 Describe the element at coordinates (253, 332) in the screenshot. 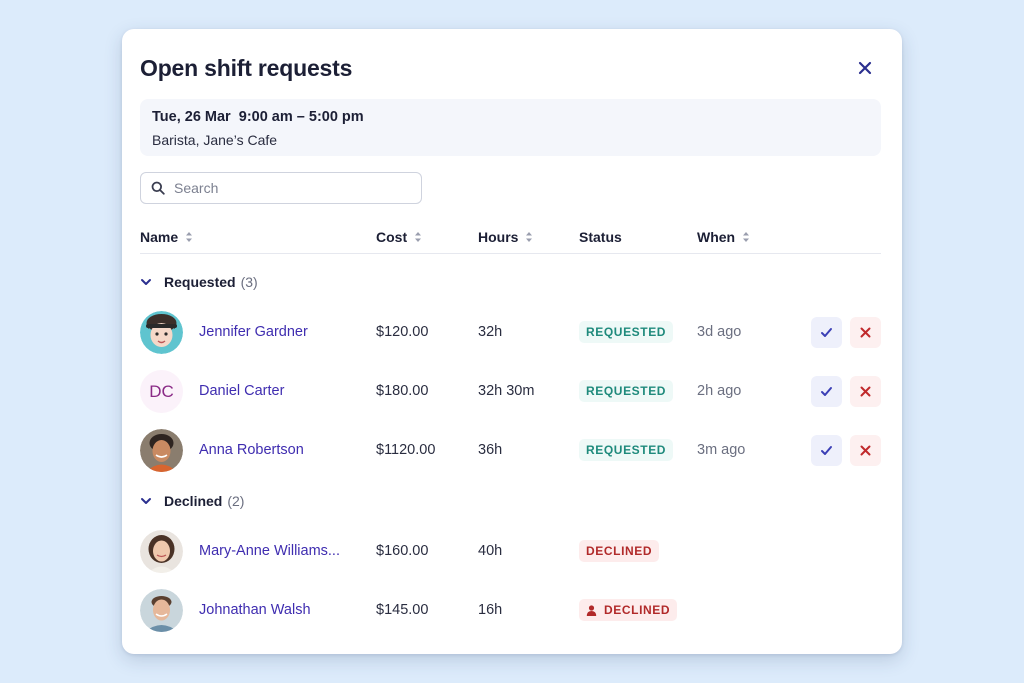

I see `person-name-link: Jennifer Gardner` at that location.